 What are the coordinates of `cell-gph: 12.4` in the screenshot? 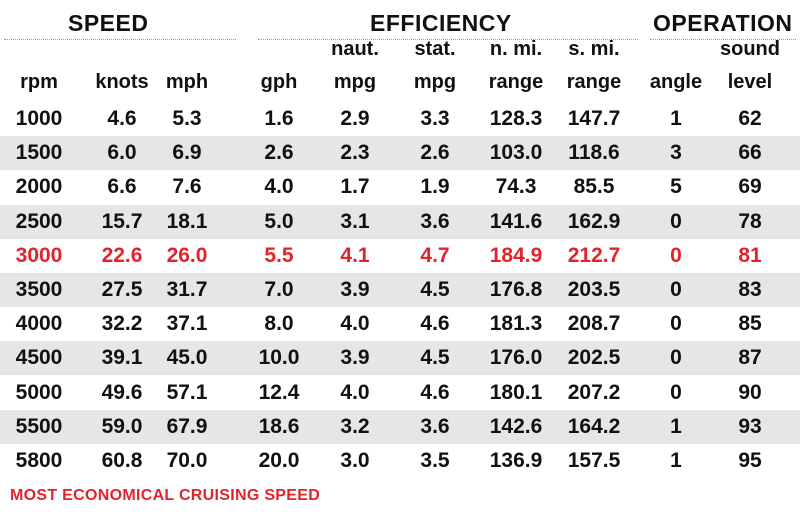 It's located at (279, 392).